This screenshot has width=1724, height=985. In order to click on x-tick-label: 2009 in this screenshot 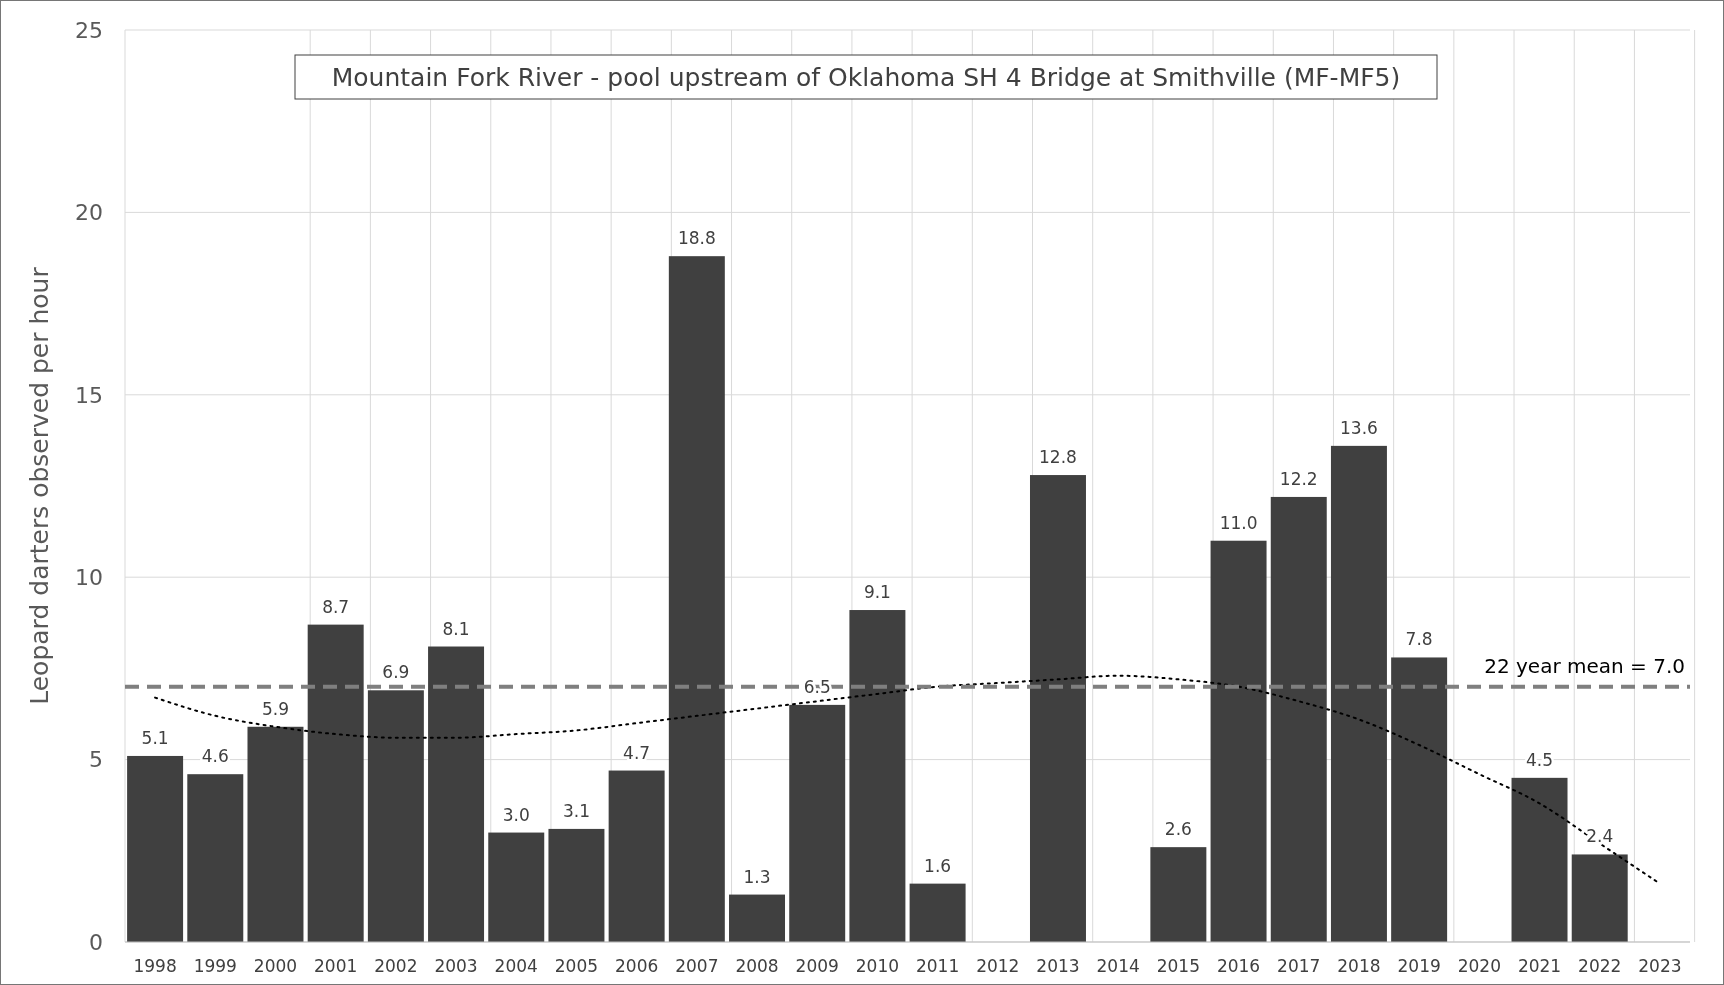, I will do `click(817, 966)`.